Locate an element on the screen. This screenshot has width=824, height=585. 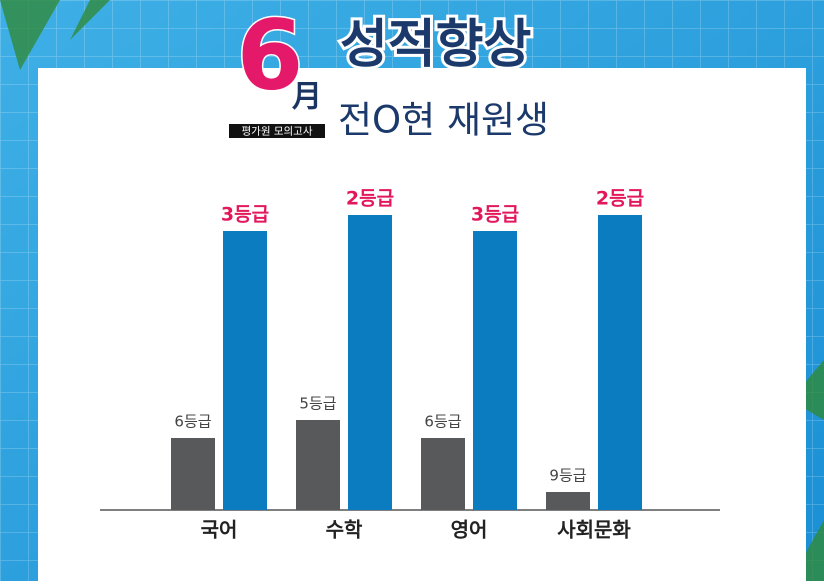
exam: 평가원 모의고사 is located at coordinates (277, 132).